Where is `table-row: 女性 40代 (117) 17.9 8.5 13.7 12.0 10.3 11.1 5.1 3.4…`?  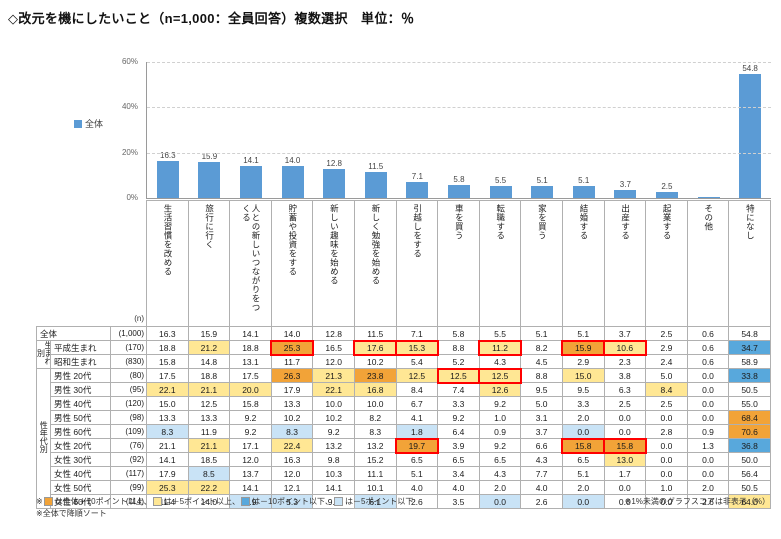
table-row: 女性 40代 (117) 17.9 8.5 13.7 12.0 10.3 11.1 5.1 3.4… is located at coordinates (404, 473).